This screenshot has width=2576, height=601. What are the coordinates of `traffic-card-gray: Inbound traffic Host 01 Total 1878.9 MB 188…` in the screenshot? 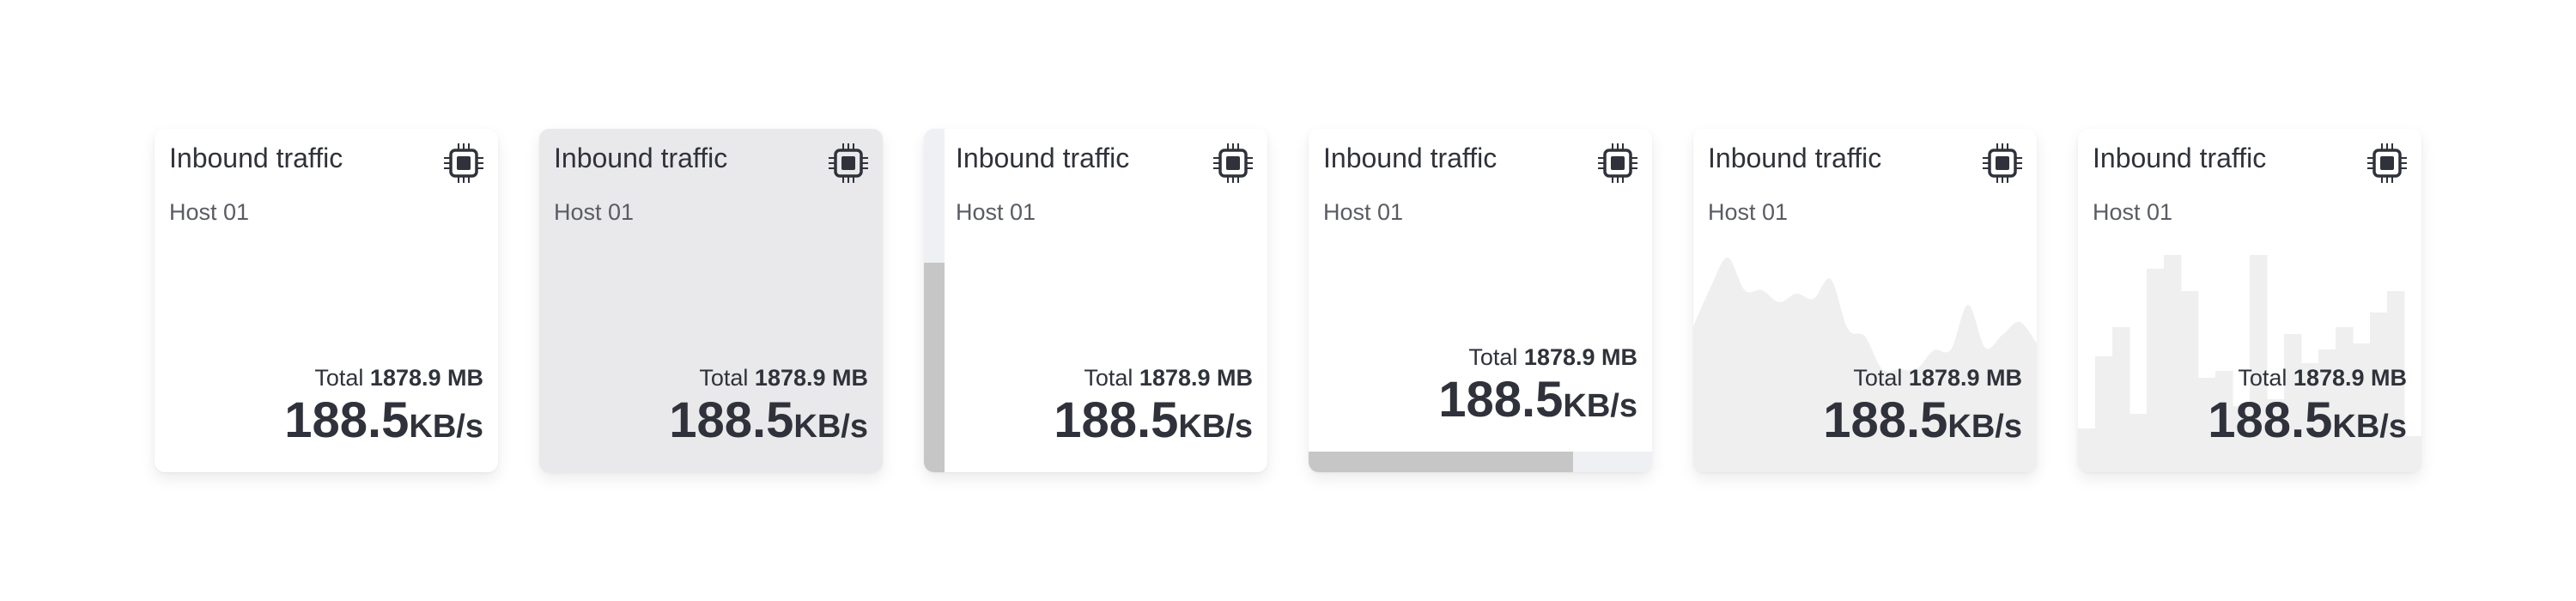 It's located at (711, 300).